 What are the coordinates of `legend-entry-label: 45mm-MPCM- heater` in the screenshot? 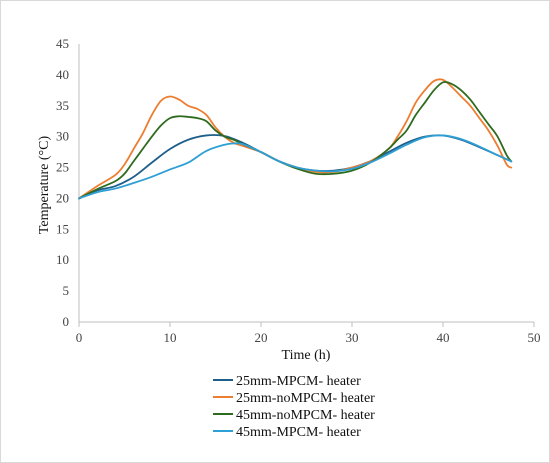 It's located at (298, 432).